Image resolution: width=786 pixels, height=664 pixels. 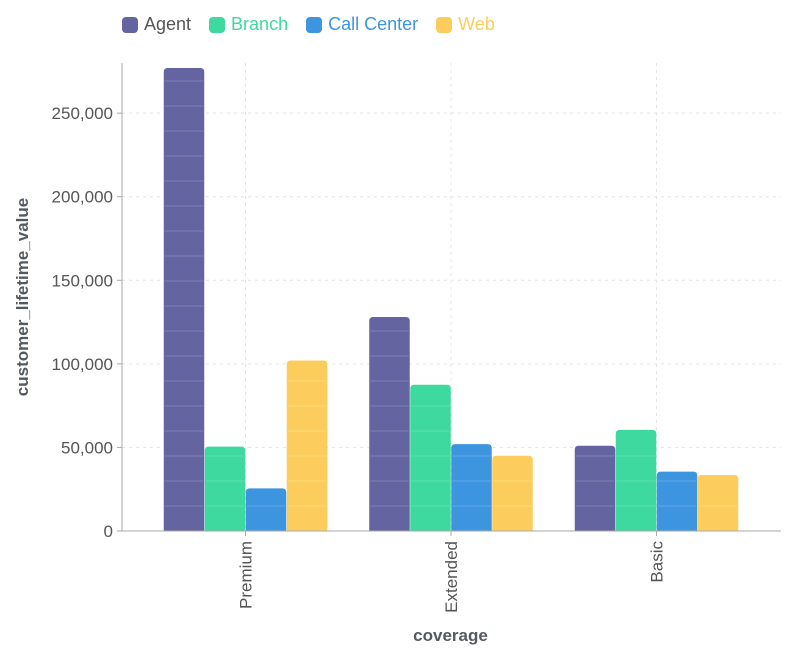 What do you see at coordinates (266, 509) in the screenshot?
I see `bar-call-center-premium` at bounding box center [266, 509].